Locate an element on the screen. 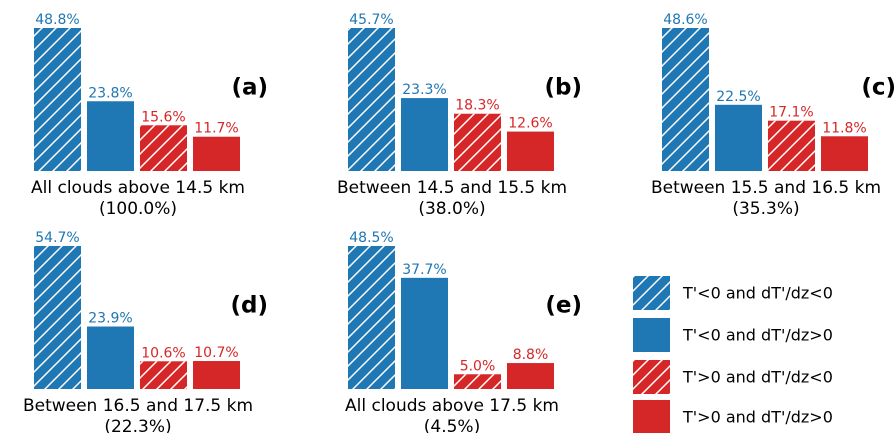  value-label: 17.1% is located at coordinates (791, 113).